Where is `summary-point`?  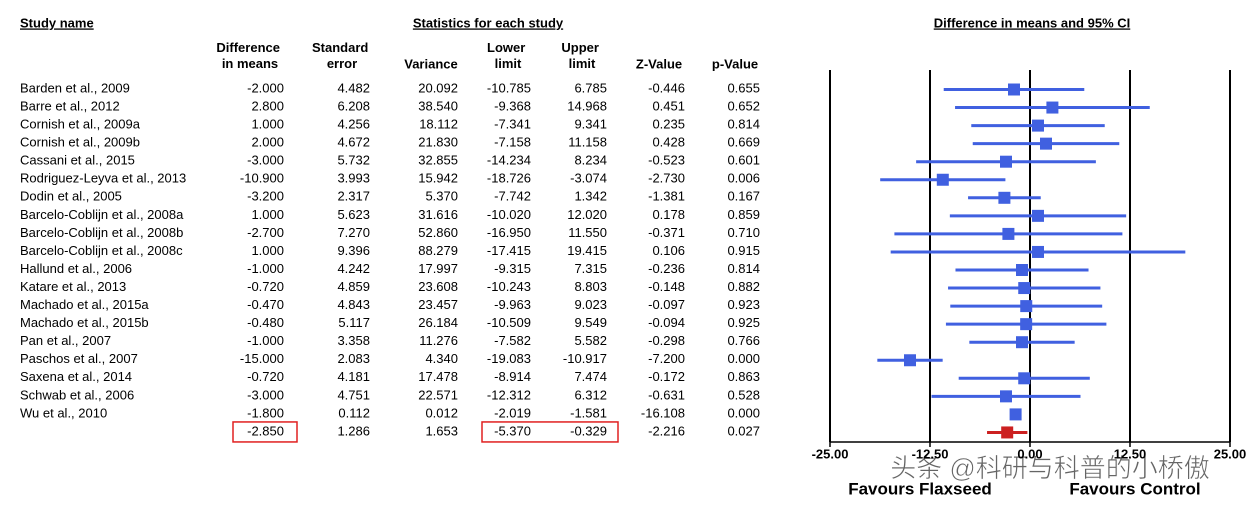 summary-point is located at coordinates (1007, 432).